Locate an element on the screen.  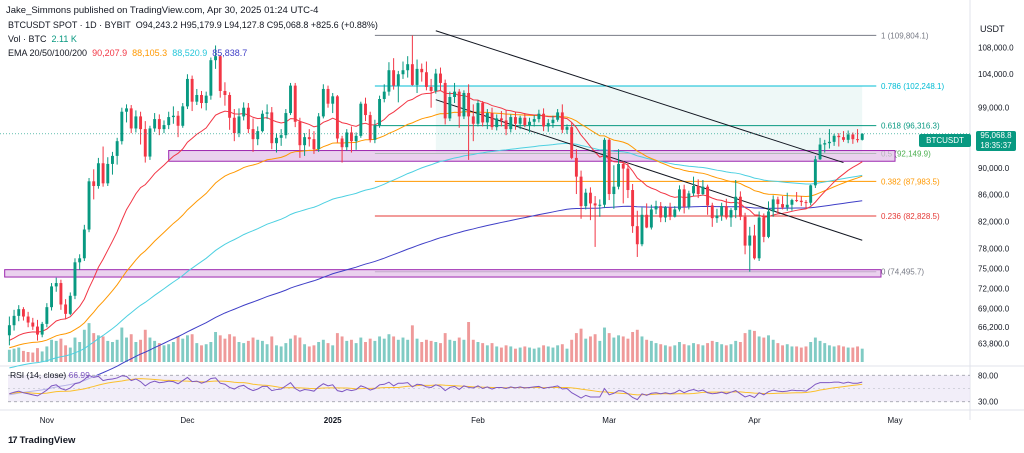
x-tick-label: Apr is located at coordinates (754, 420).